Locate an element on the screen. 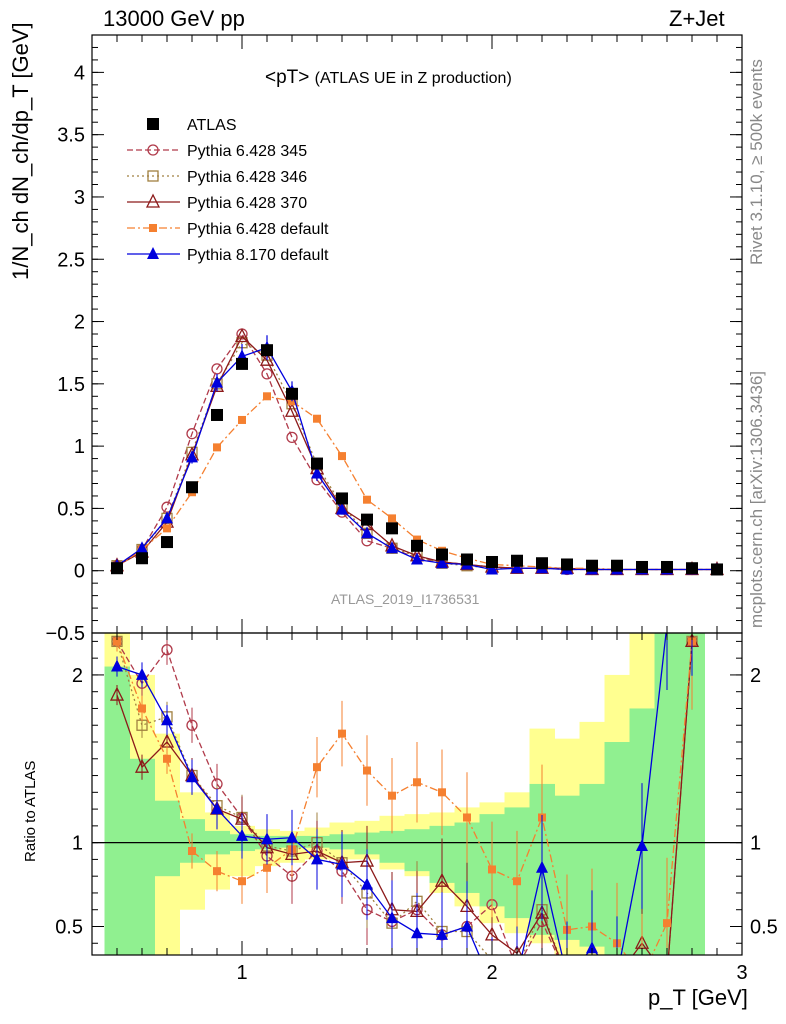 The image size is (786, 1024). rivet-version-text: Rivet 3.1.10, ≥ 500k events is located at coordinates (756, 162).